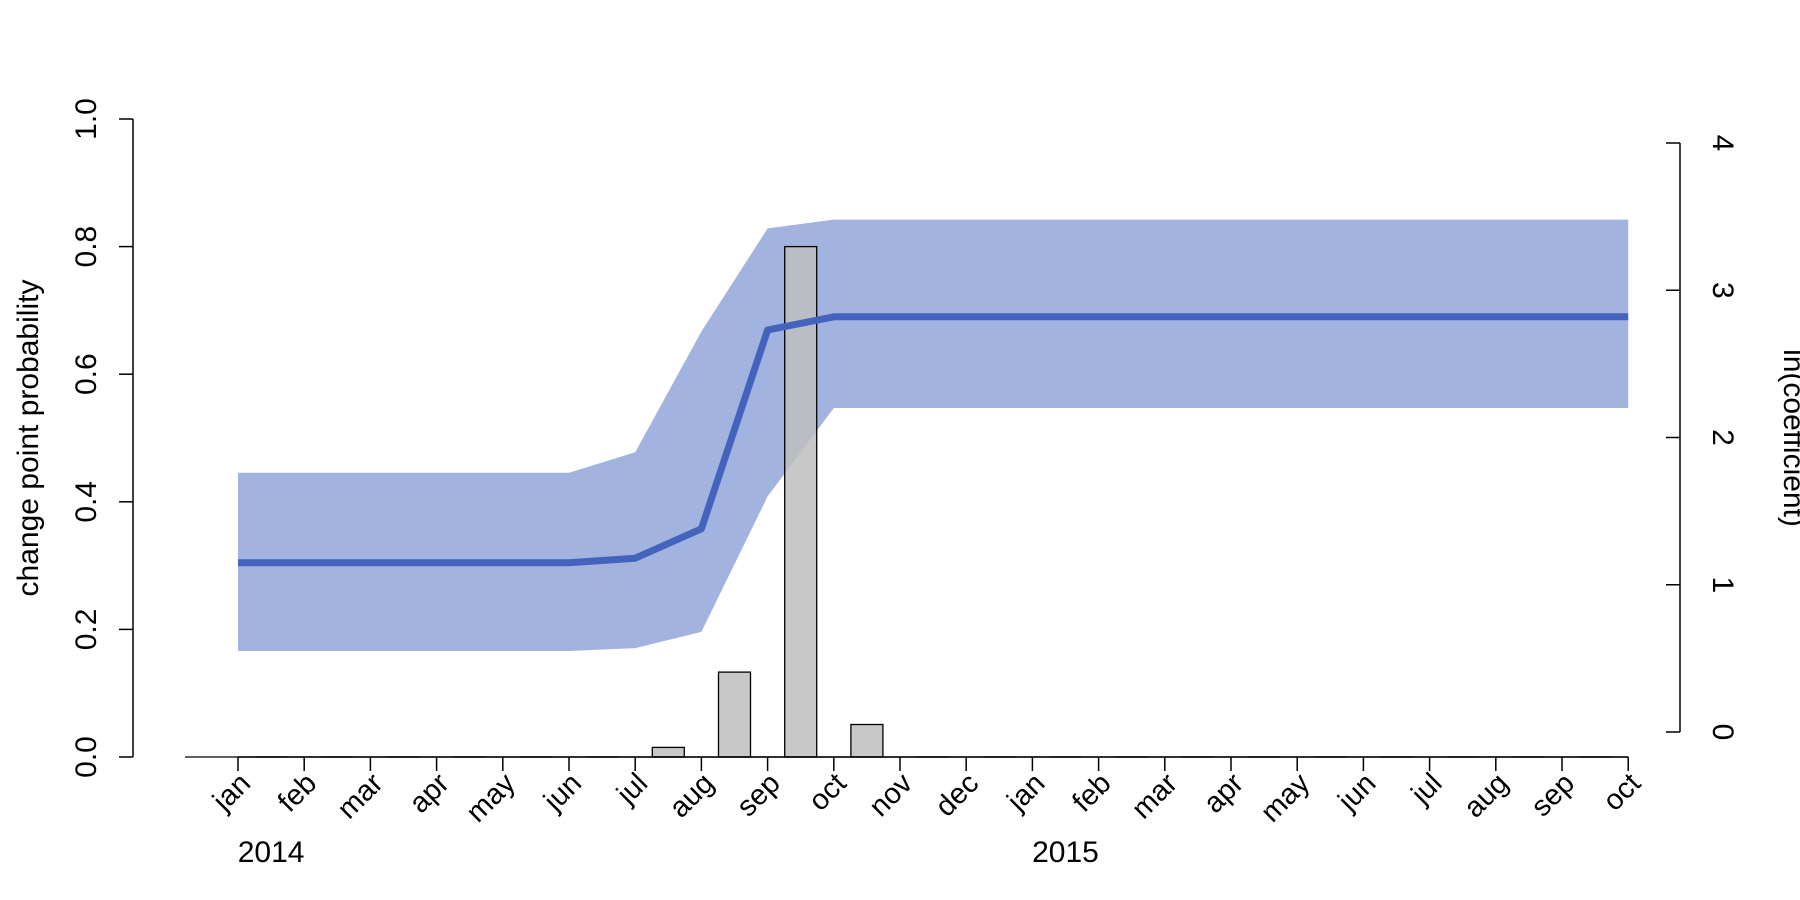 The width and height of the screenshot is (1800, 900). Describe the element at coordinates (1722, 290) in the screenshot. I see `right-tick-label: 3` at that location.